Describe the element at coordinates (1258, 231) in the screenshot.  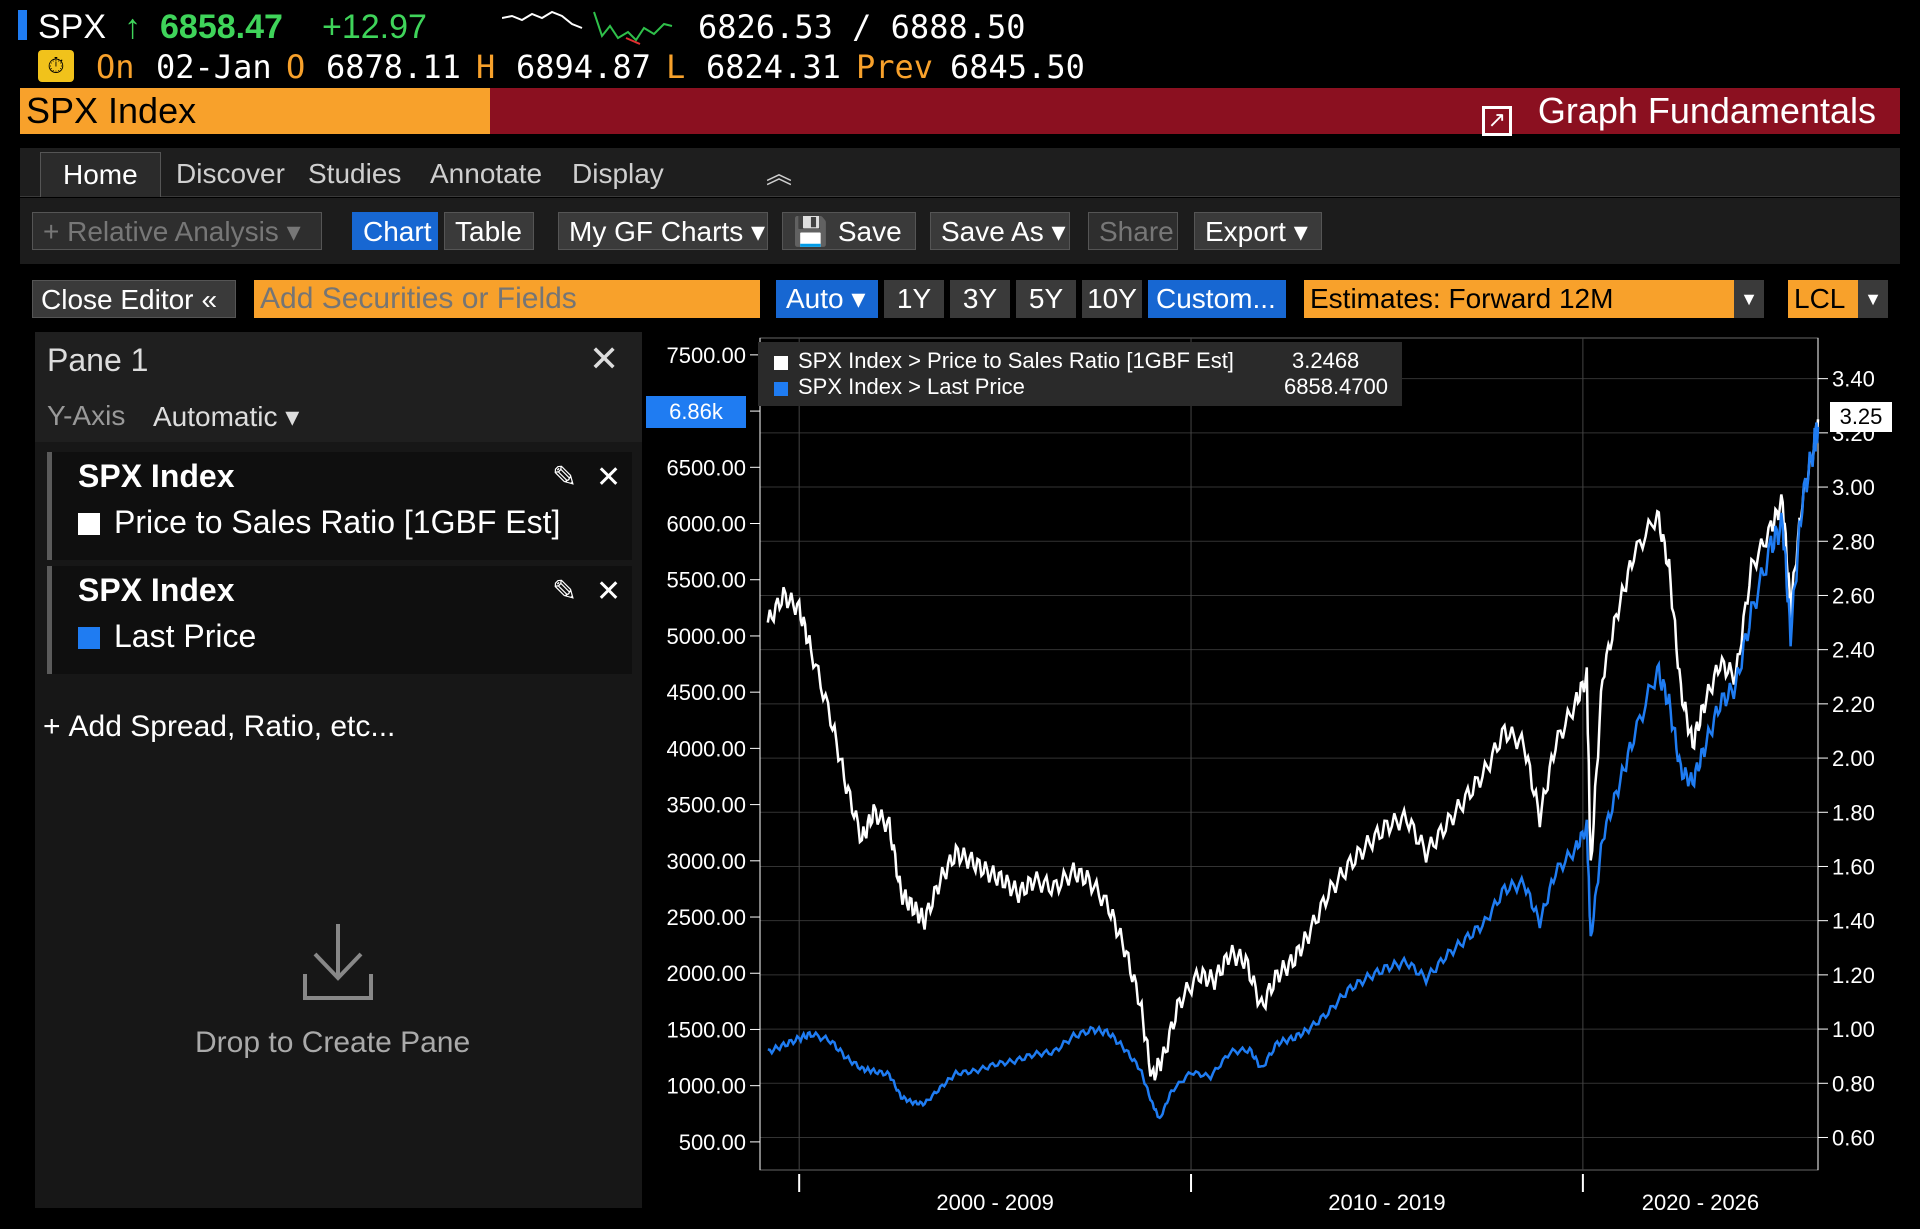
I see `export-button: Export ▾` at that location.